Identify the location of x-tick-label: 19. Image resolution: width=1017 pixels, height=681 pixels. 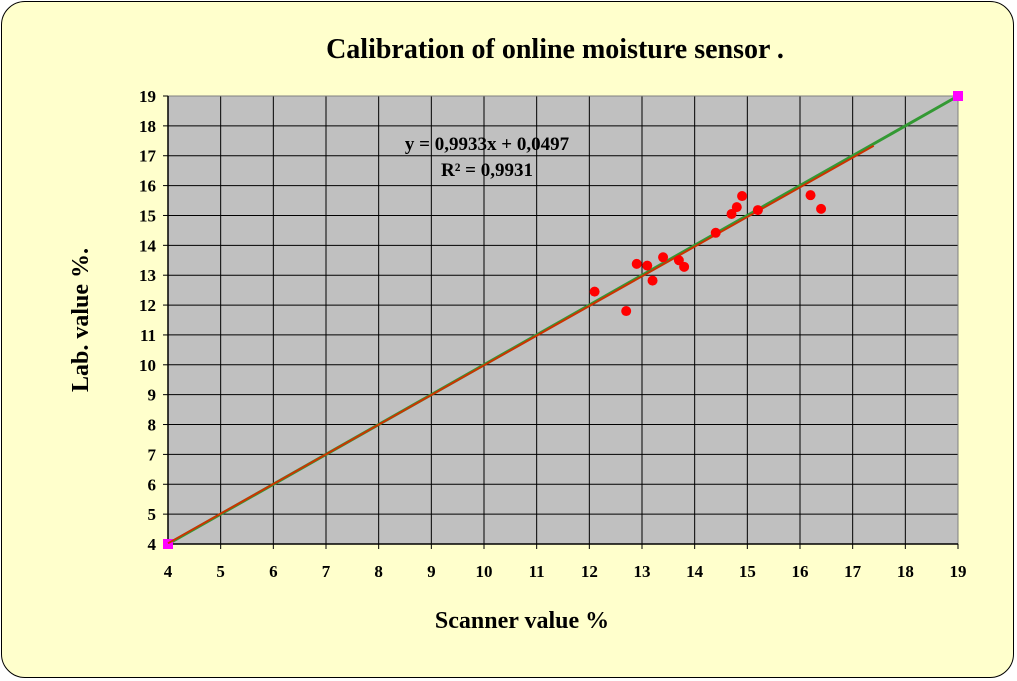
(958, 571).